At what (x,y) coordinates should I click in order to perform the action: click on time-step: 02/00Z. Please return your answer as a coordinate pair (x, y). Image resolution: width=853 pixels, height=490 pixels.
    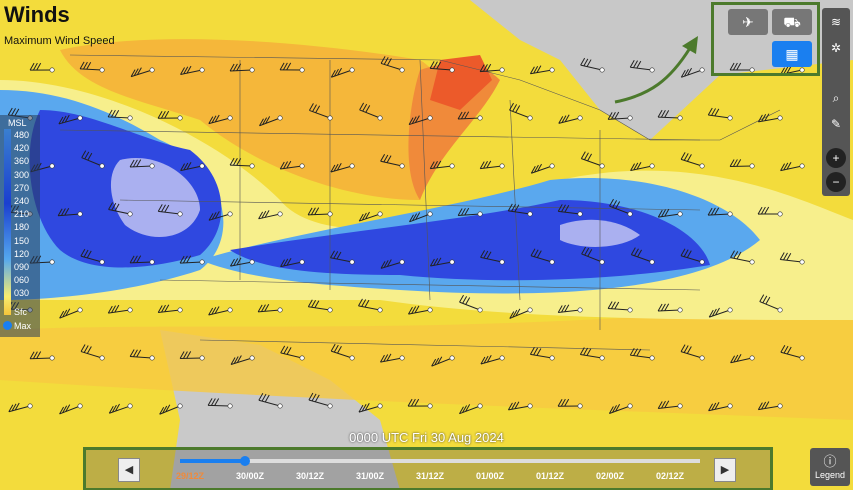
    Looking at the image, I should click on (610, 476).